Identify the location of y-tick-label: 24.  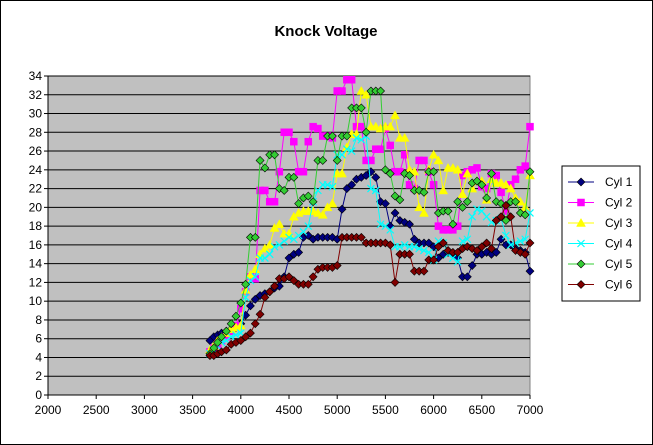
(36, 170).